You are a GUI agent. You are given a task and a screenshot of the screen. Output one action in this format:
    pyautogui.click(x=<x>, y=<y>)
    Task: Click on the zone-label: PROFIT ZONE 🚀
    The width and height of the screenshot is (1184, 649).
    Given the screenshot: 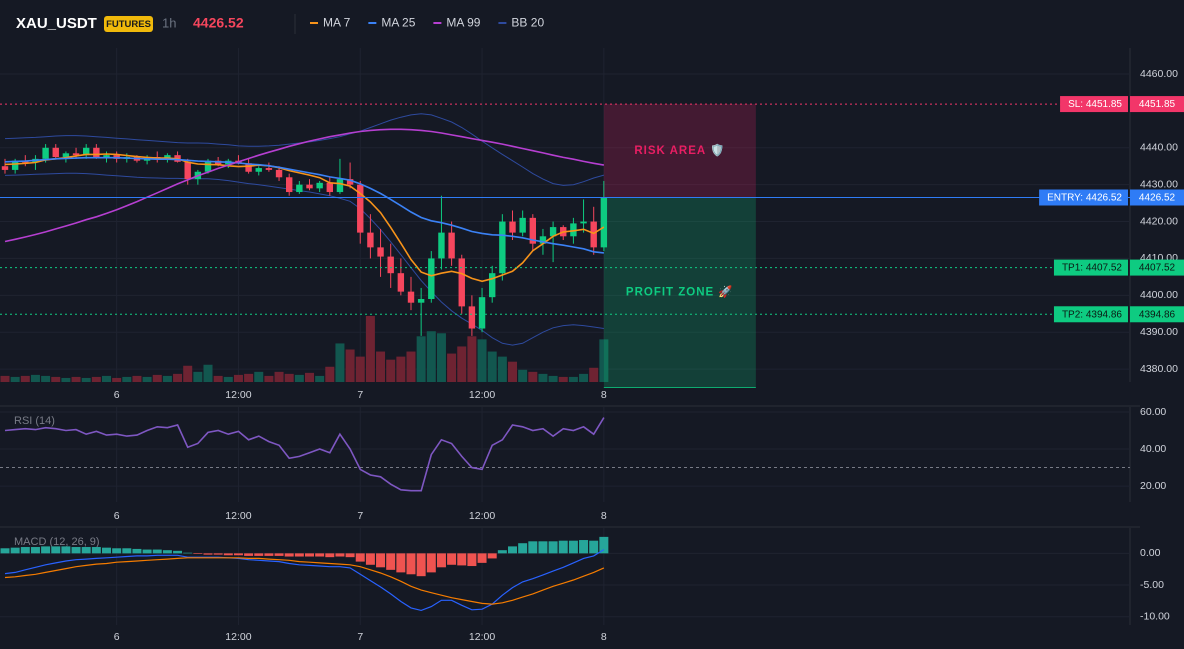 What is the action you would take?
    pyautogui.click(x=680, y=292)
    